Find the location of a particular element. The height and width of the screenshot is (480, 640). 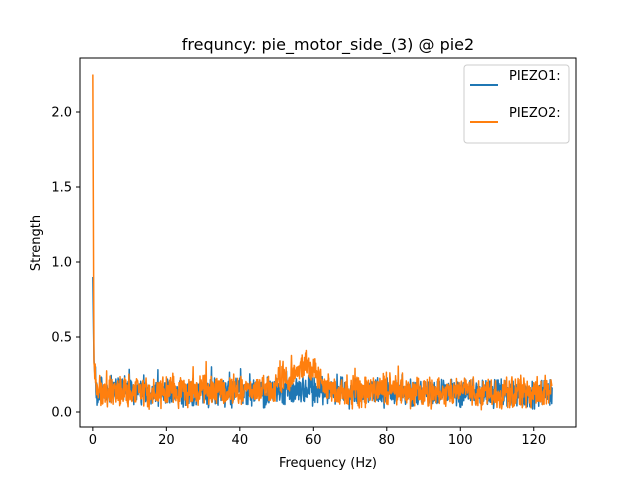

y-axis-ticks: 0.0 0.5 1.0 1.5 2.0 is located at coordinates (65, 263).